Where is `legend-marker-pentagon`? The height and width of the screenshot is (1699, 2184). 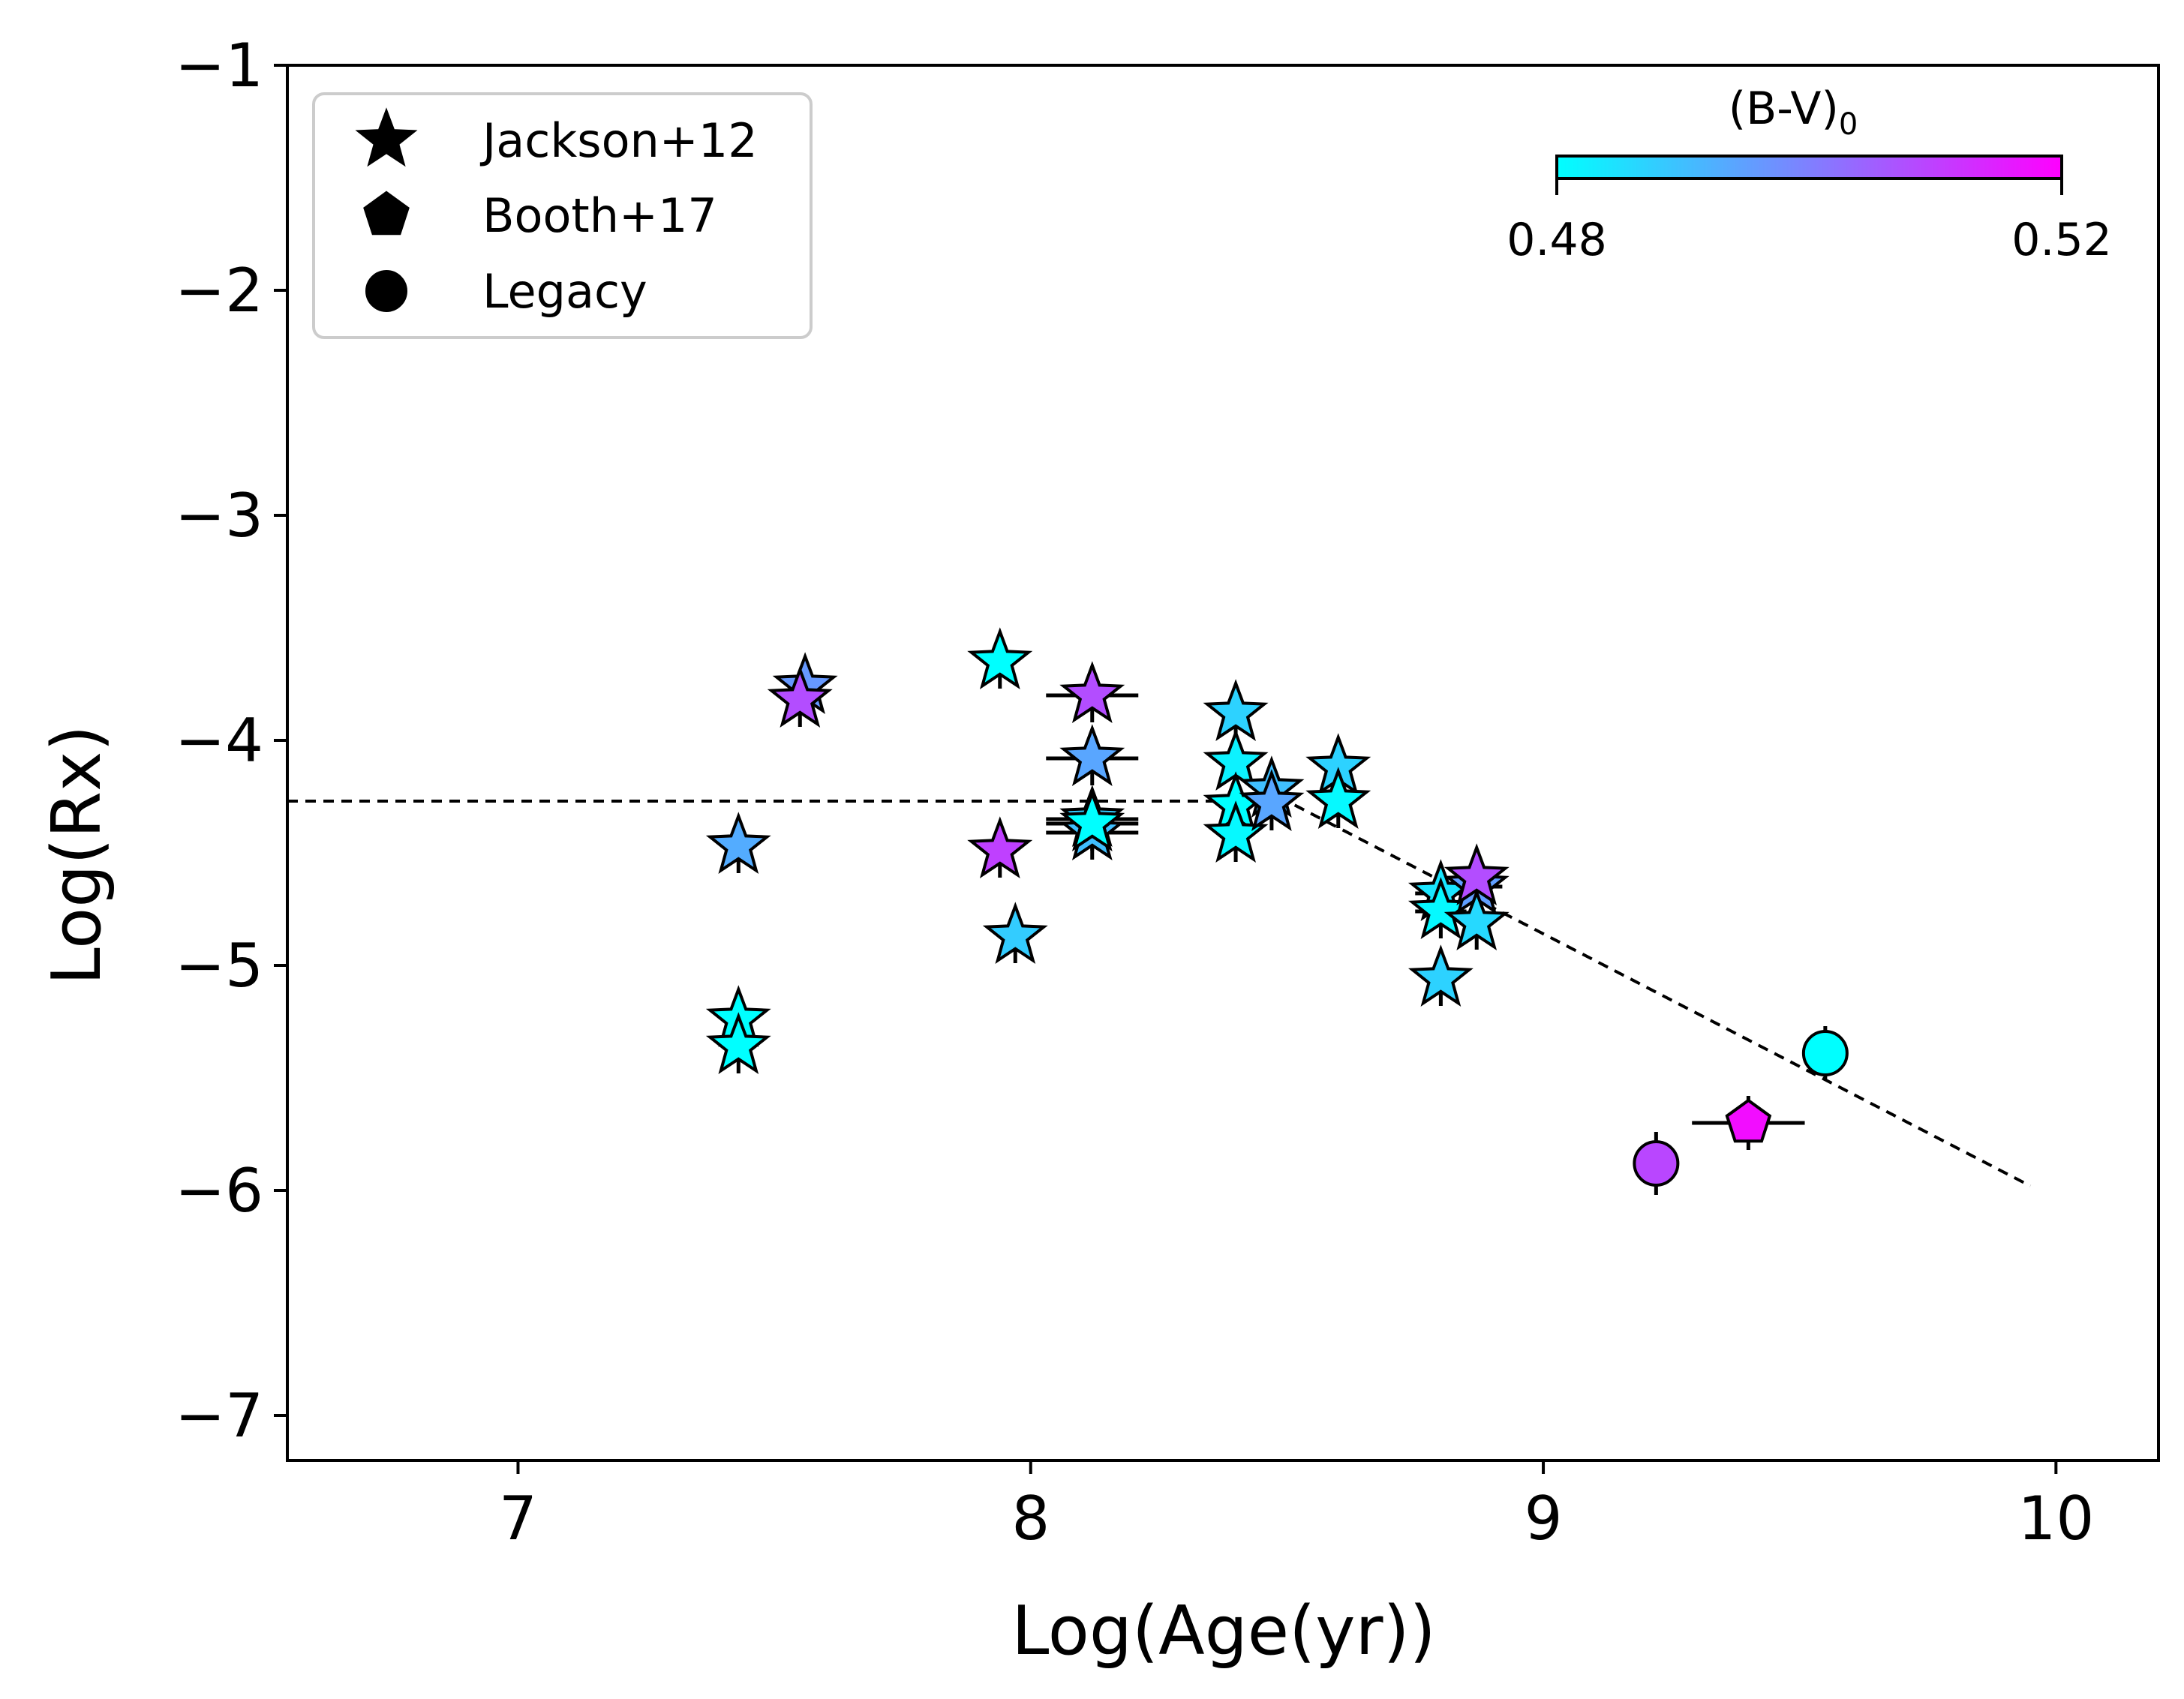 legend-marker-pentagon is located at coordinates (386, 213).